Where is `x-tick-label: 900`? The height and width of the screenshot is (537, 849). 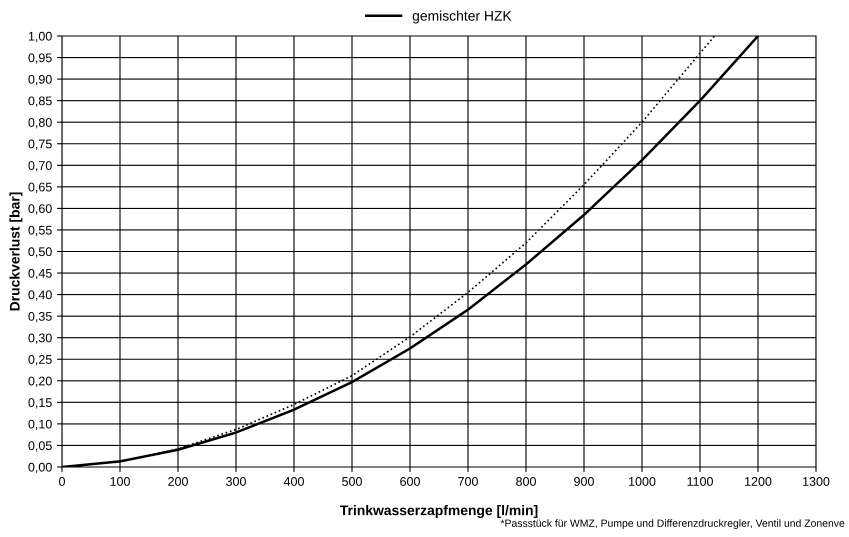 x-tick-label: 900 is located at coordinates (584, 481).